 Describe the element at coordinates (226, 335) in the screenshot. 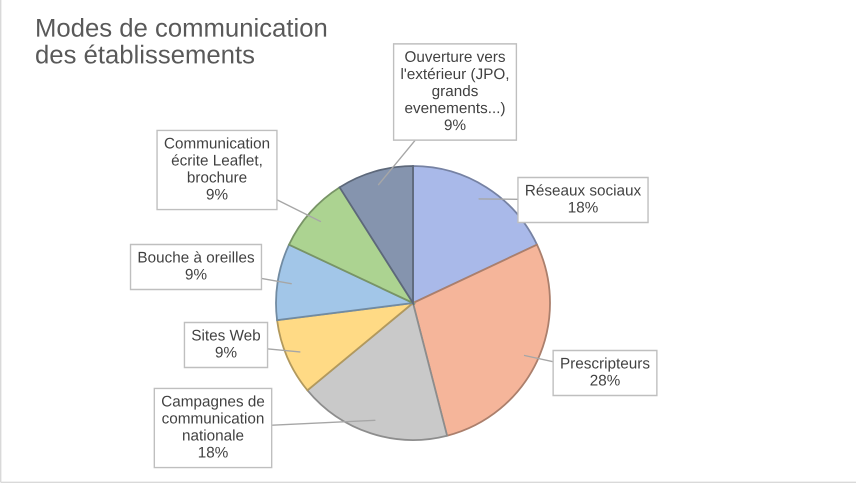

I see `slice-label: Sites Web` at that location.